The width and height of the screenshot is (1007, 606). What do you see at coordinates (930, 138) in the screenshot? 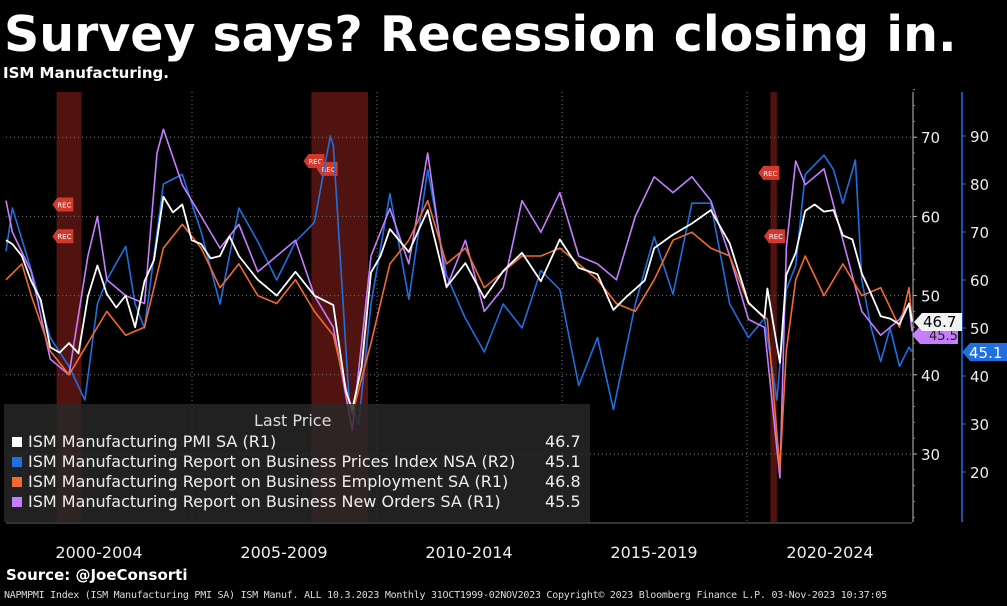
I see `axis-r1-tick-label: 70` at bounding box center [930, 138].